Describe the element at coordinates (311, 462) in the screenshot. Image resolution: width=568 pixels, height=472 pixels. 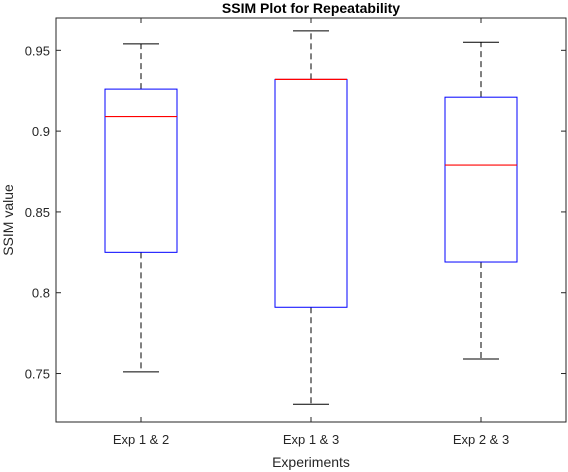
I see `x-axis-label: Experiments` at that location.